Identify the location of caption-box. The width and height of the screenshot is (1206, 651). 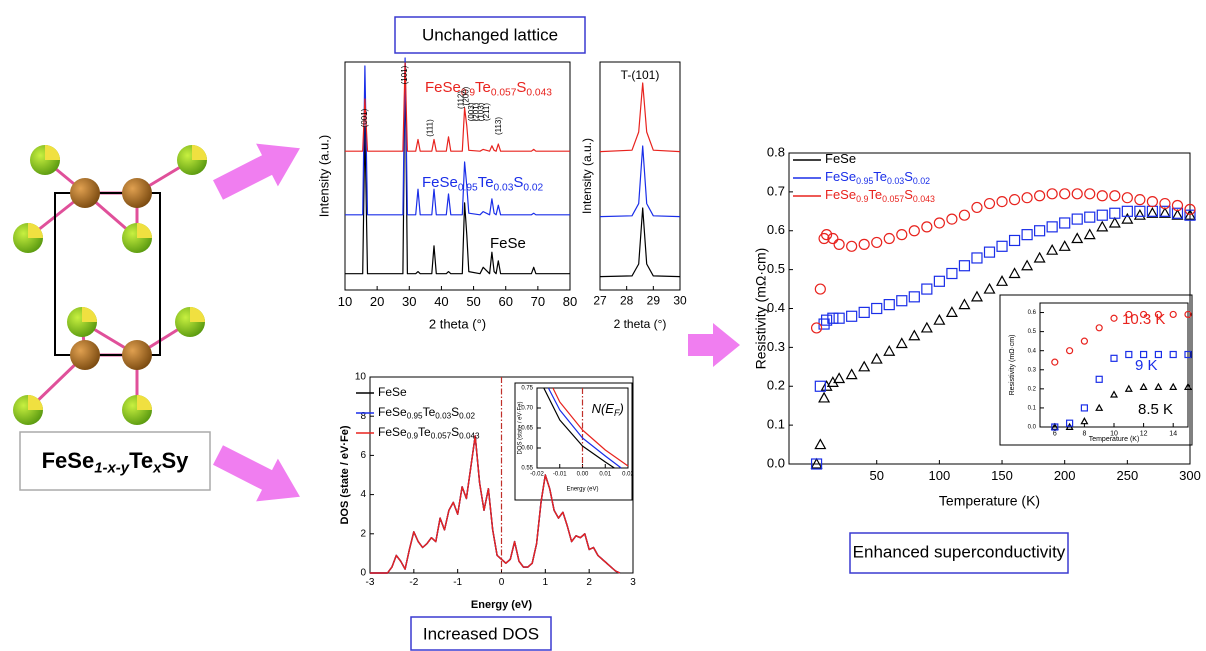
(481, 633).